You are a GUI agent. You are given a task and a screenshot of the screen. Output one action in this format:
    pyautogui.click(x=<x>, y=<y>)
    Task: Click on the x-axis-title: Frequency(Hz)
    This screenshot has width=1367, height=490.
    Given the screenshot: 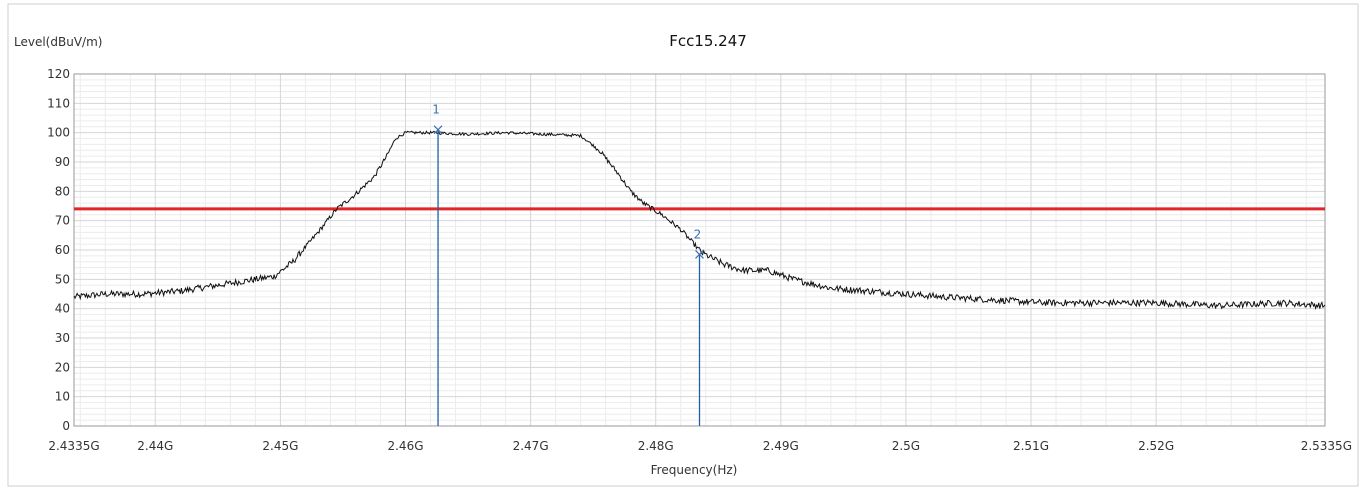 What is the action you would take?
    pyautogui.click(x=694, y=470)
    